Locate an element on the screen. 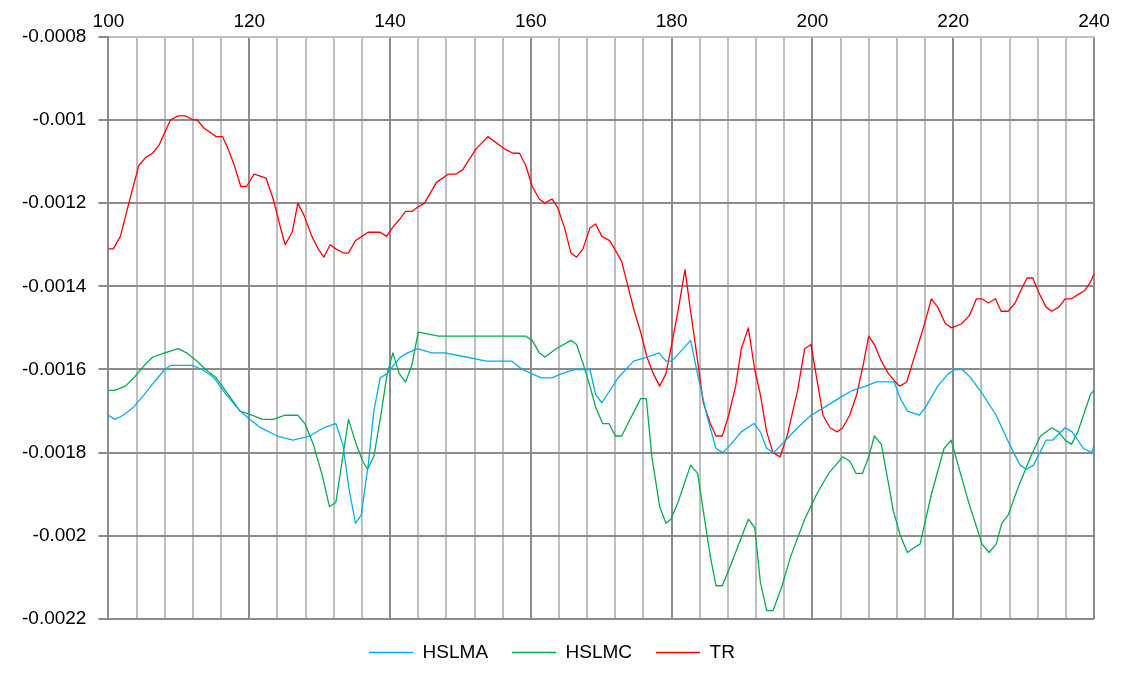  y-tick-label: -0.0022 is located at coordinates (54, 618).